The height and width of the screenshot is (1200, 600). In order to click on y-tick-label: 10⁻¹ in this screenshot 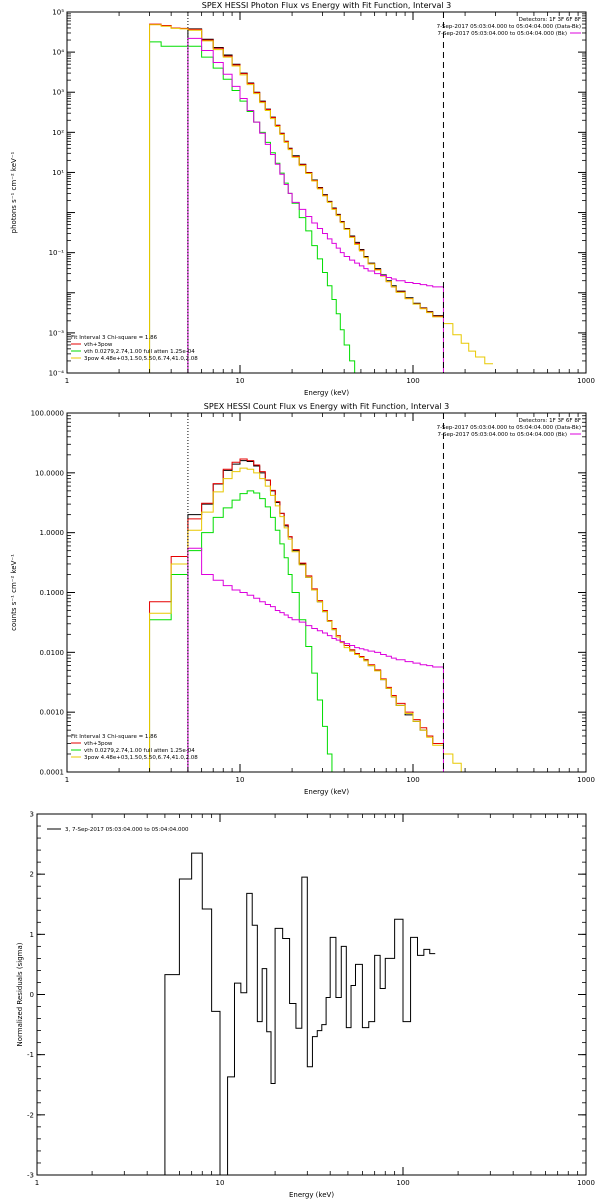, I will do `click(57, 253)`.